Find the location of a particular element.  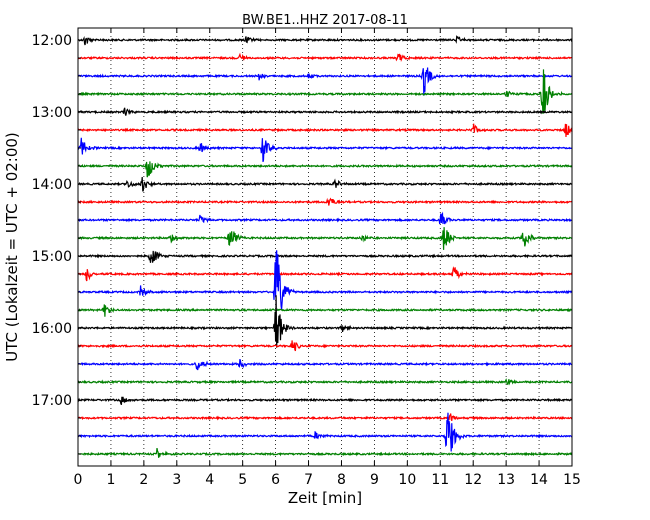

x-tick-label: 8 is located at coordinates (341, 480).